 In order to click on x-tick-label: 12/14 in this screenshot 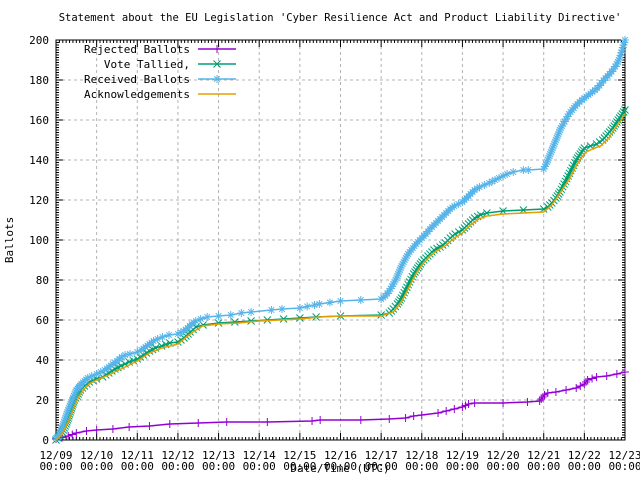, I will do `click(259, 455)`.